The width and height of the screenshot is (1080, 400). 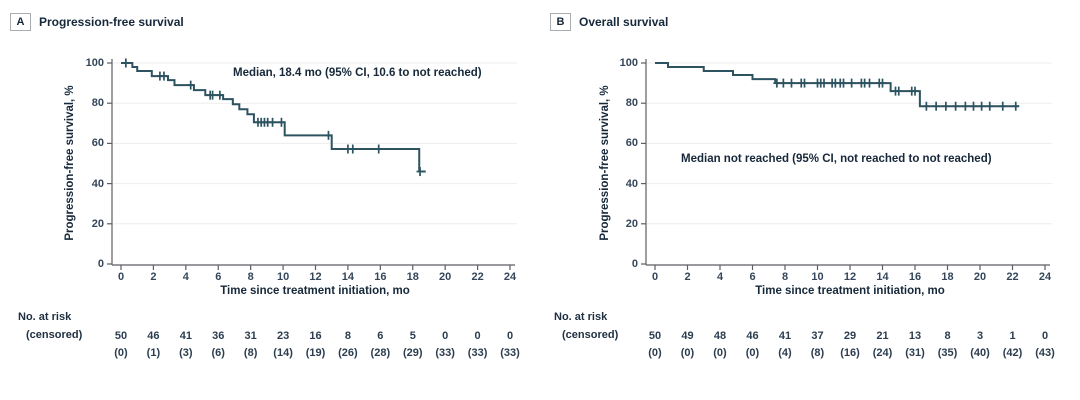 What do you see at coordinates (283, 353) in the screenshot?
I see `censored-count: (14)` at bounding box center [283, 353].